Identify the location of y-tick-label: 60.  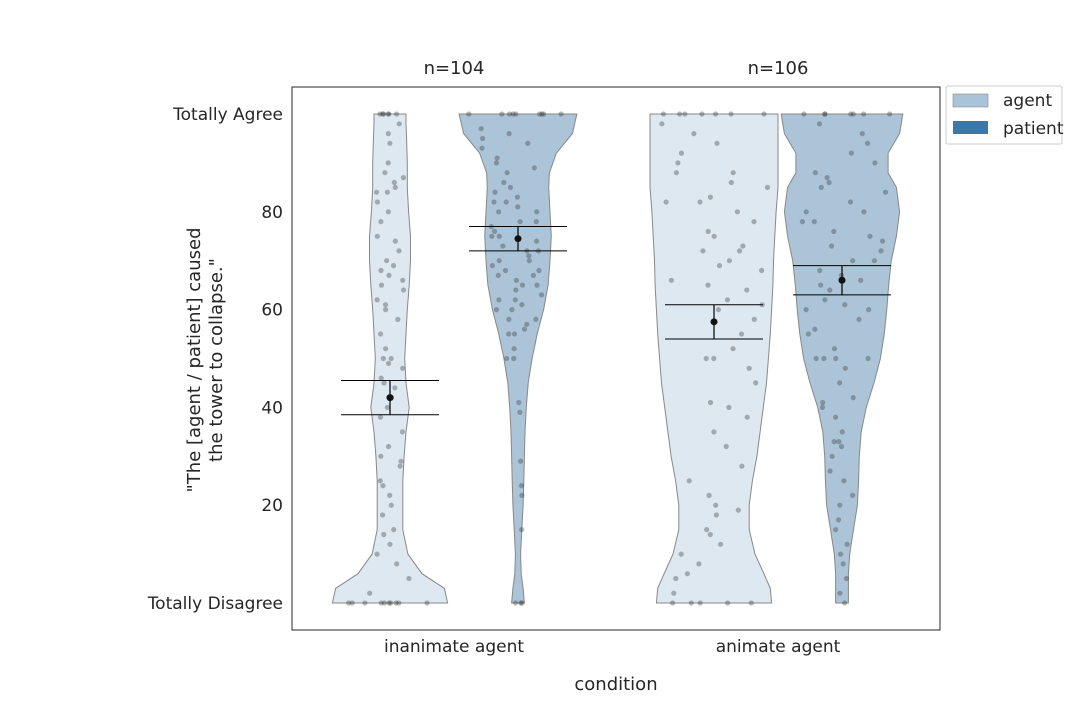
(272, 311).